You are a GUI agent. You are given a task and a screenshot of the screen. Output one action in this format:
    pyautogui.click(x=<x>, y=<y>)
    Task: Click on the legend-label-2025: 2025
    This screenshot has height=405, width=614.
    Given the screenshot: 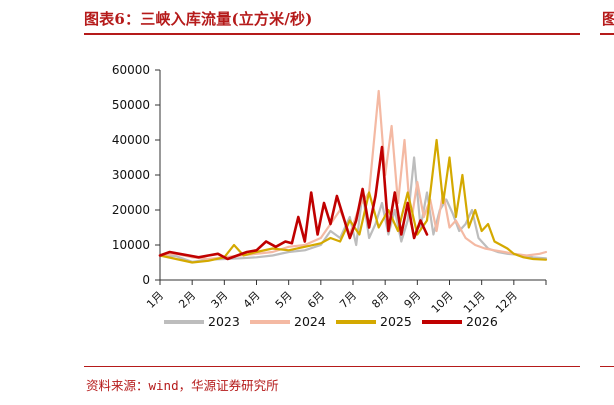 What is the action you would take?
    pyautogui.click(x=396, y=321)
    